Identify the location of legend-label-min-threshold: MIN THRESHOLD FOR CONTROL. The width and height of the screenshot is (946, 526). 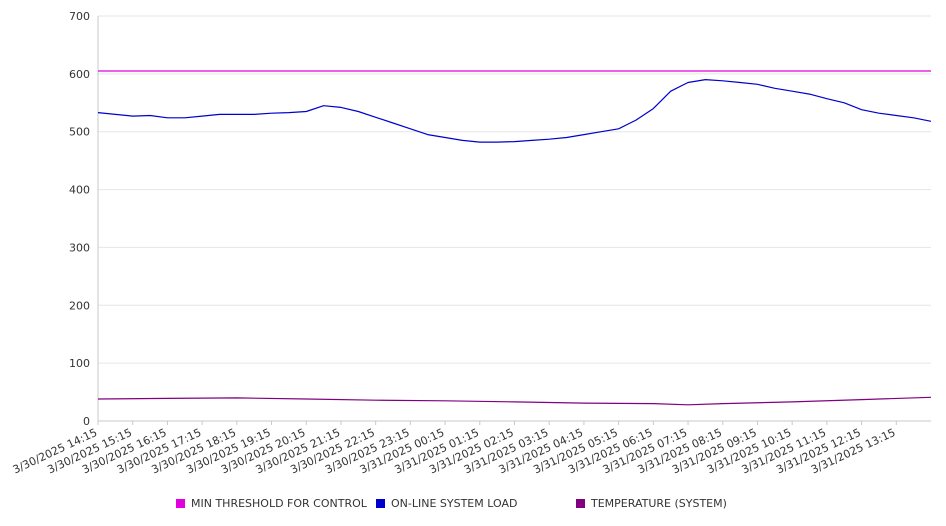
(279, 503).